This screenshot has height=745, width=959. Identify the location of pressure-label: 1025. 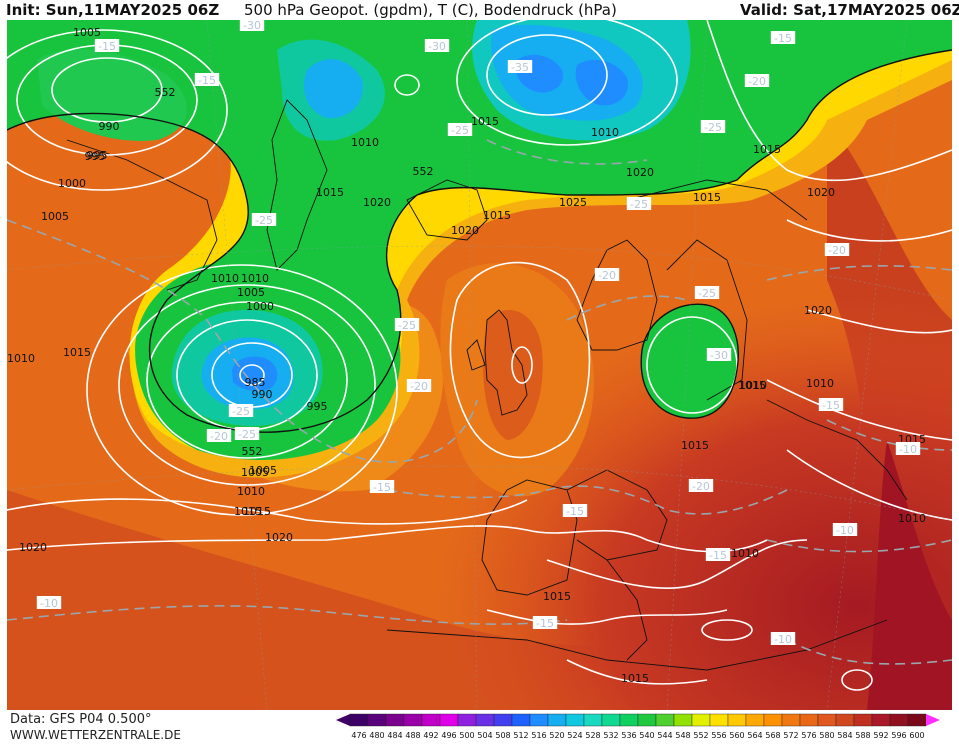
(573, 202).